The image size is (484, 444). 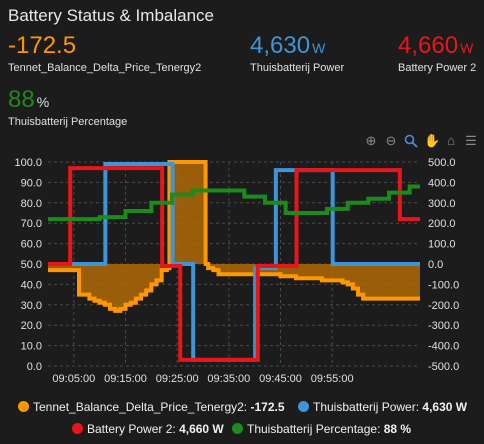 I want to click on y-tick-label-right: 200.0, so click(x=442, y=224).